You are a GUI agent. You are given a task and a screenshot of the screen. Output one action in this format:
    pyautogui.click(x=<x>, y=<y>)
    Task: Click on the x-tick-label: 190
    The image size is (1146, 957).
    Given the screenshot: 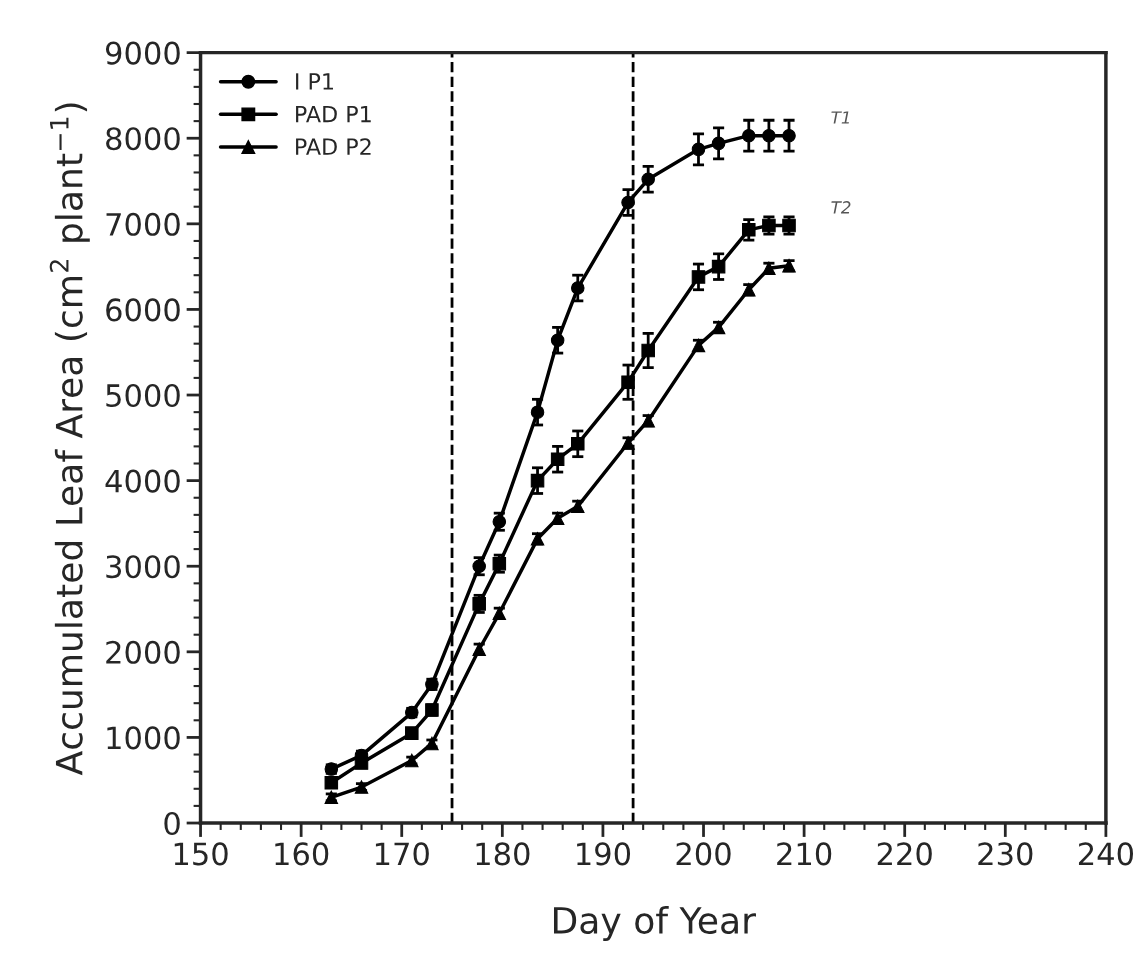 What is the action you would take?
    pyautogui.click(x=604, y=854)
    